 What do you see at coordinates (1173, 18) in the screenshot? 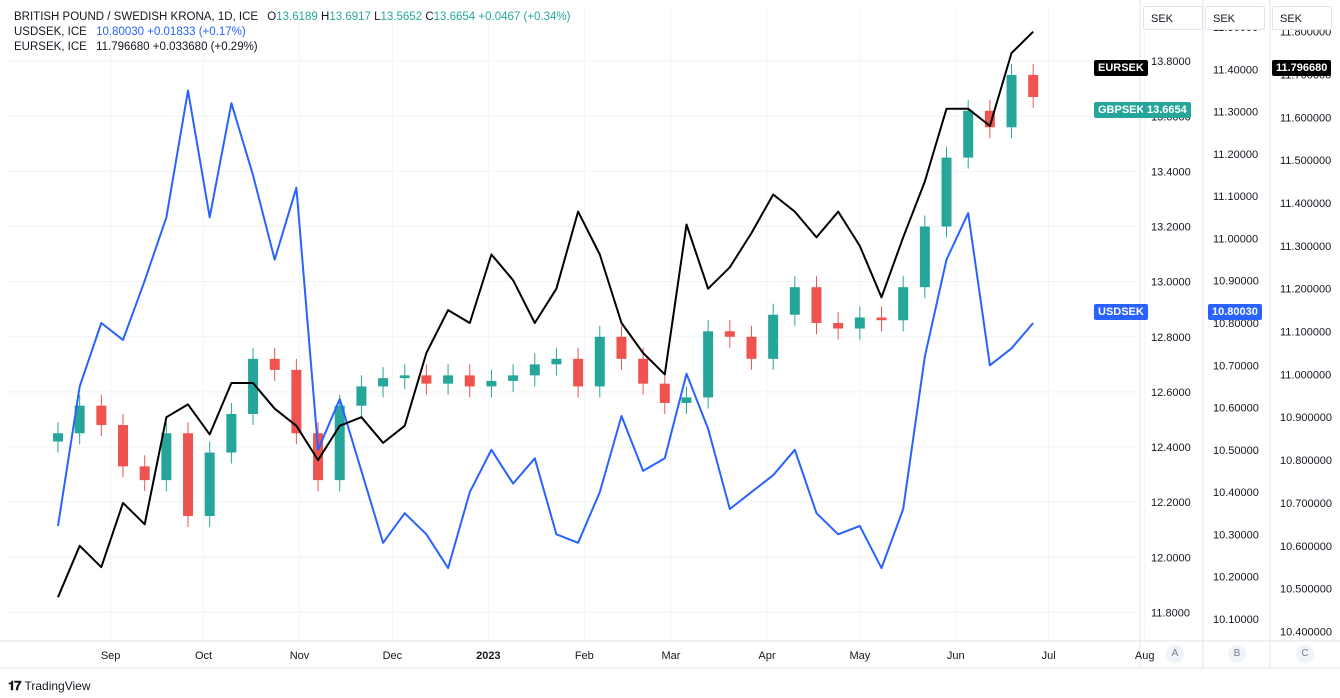
I see `axis-a-currency: SEK` at bounding box center [1173, 18].